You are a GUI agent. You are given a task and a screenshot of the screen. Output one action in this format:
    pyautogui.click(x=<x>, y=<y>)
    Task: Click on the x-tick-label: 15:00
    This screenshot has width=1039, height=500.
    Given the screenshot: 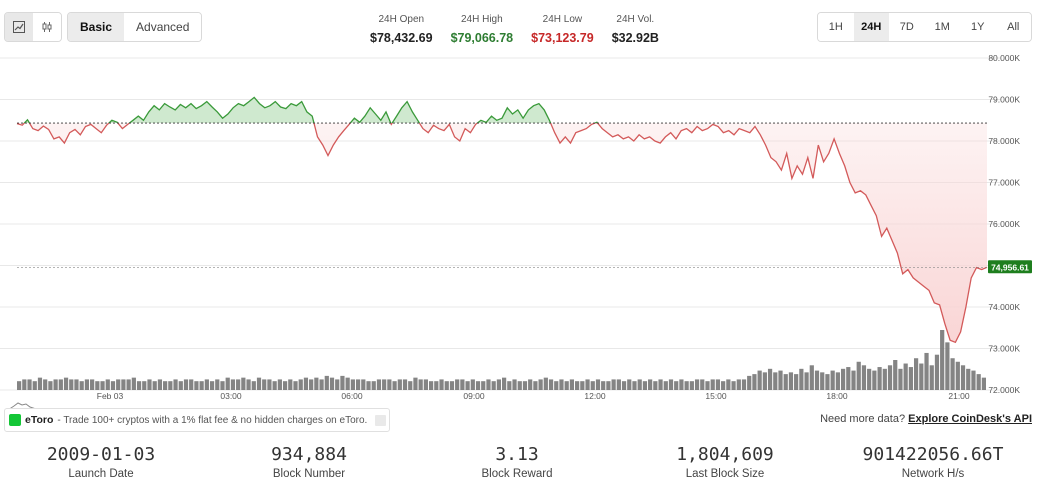 What is the action you would take?
    pyautogui.click(x=716, y=395)
    